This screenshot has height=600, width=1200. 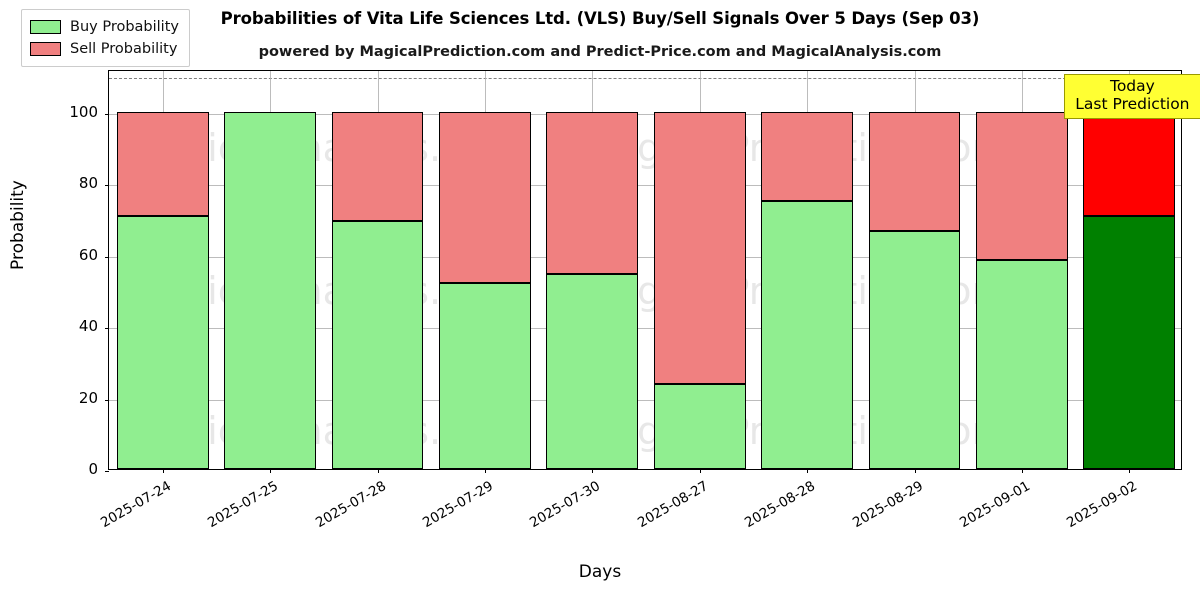 I want to click on chart-legend: Buy Probability Sell Probability, so click(x=105, y=38).